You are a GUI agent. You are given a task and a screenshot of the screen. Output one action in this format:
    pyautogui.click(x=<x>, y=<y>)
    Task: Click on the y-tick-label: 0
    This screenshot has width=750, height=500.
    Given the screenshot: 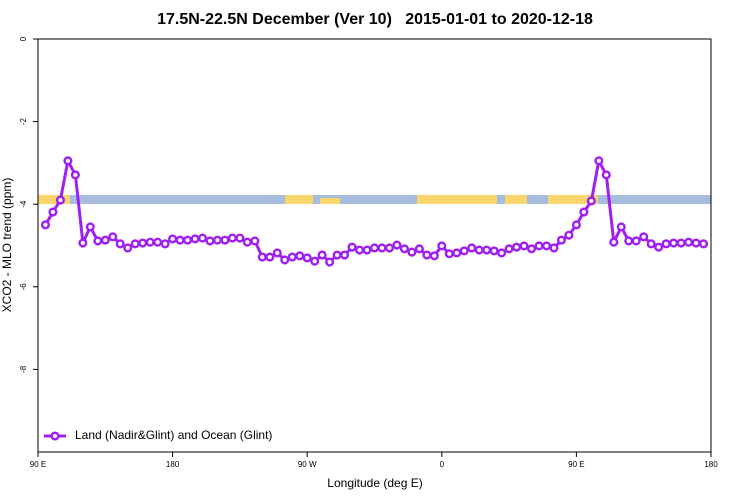 What is the action you would take?
    pyautogui.click(x=23, y=38)
    